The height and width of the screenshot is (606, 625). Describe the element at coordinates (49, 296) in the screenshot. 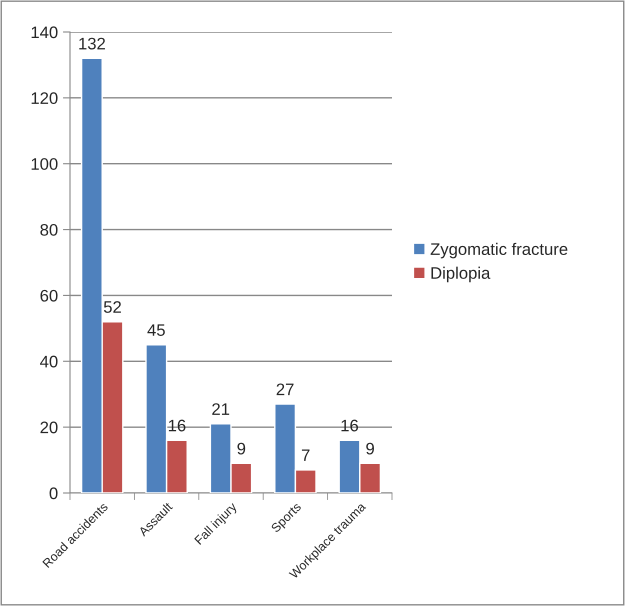

I see `y-tick-label: 60` at that location.